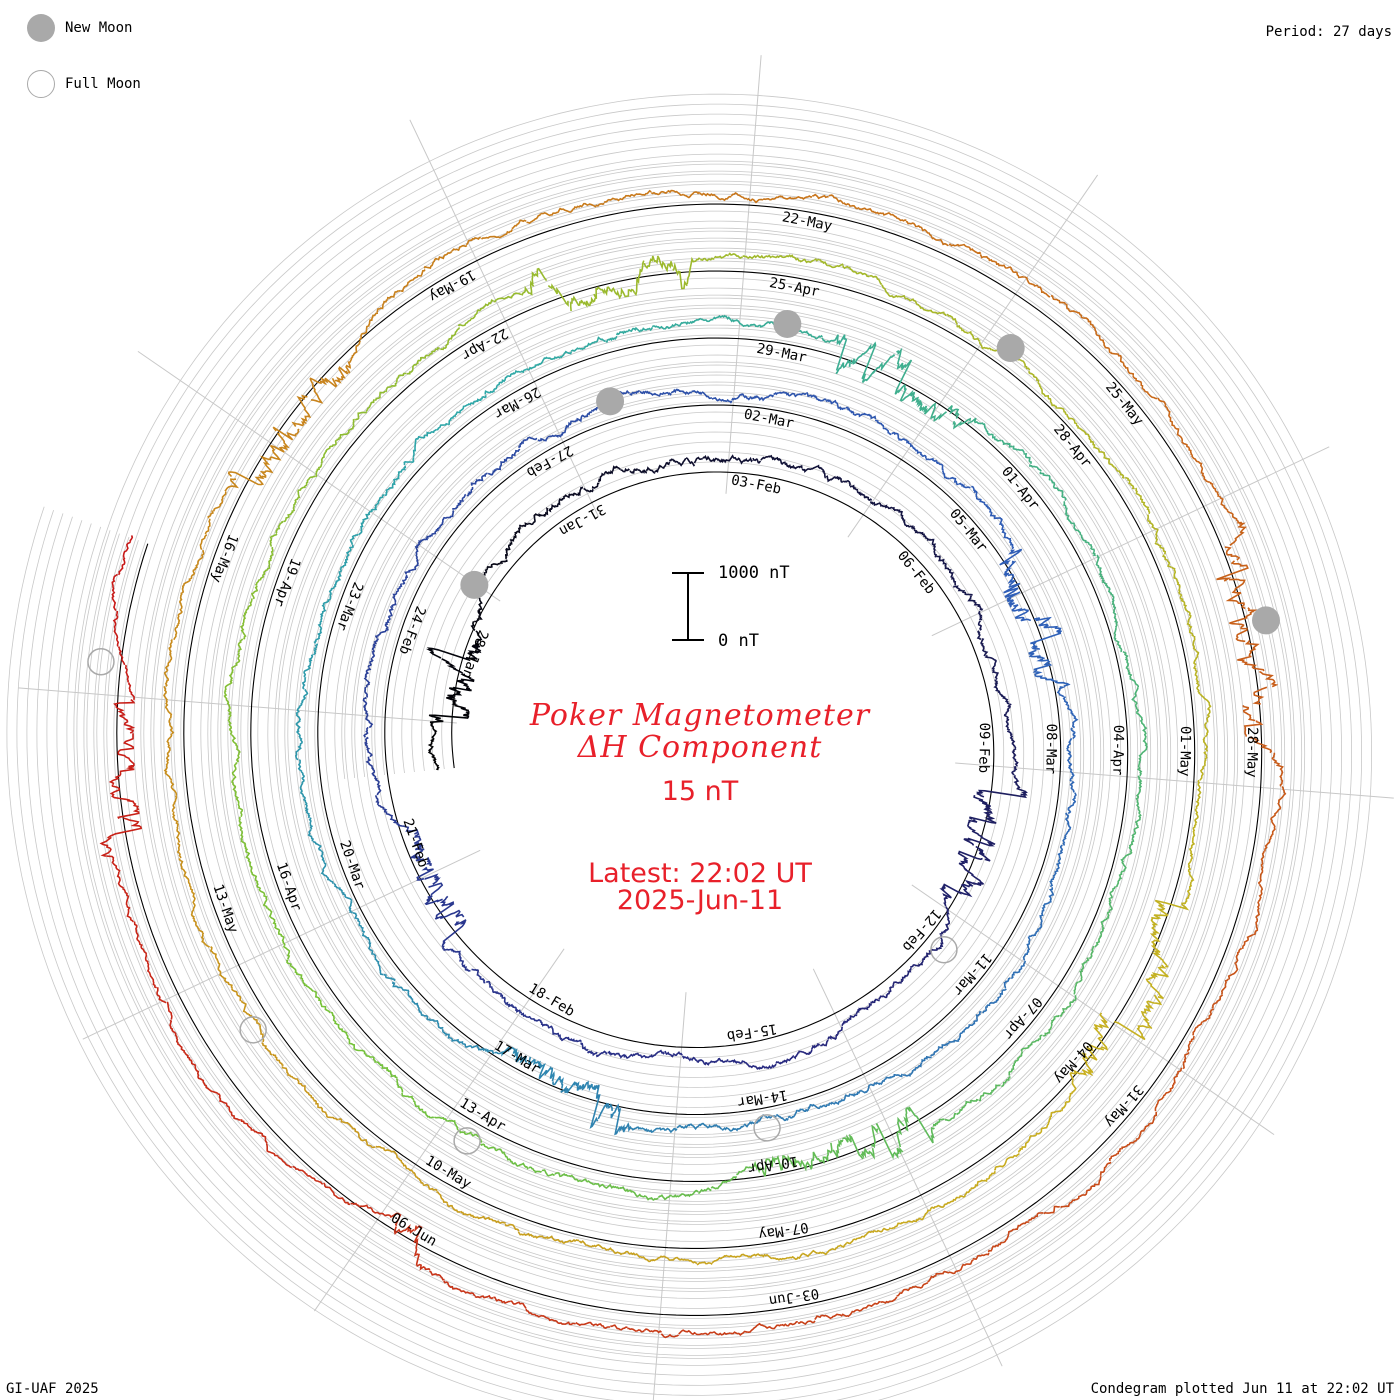  I want to click on date-tick-label: 17-Mar, so click(517, 1058).